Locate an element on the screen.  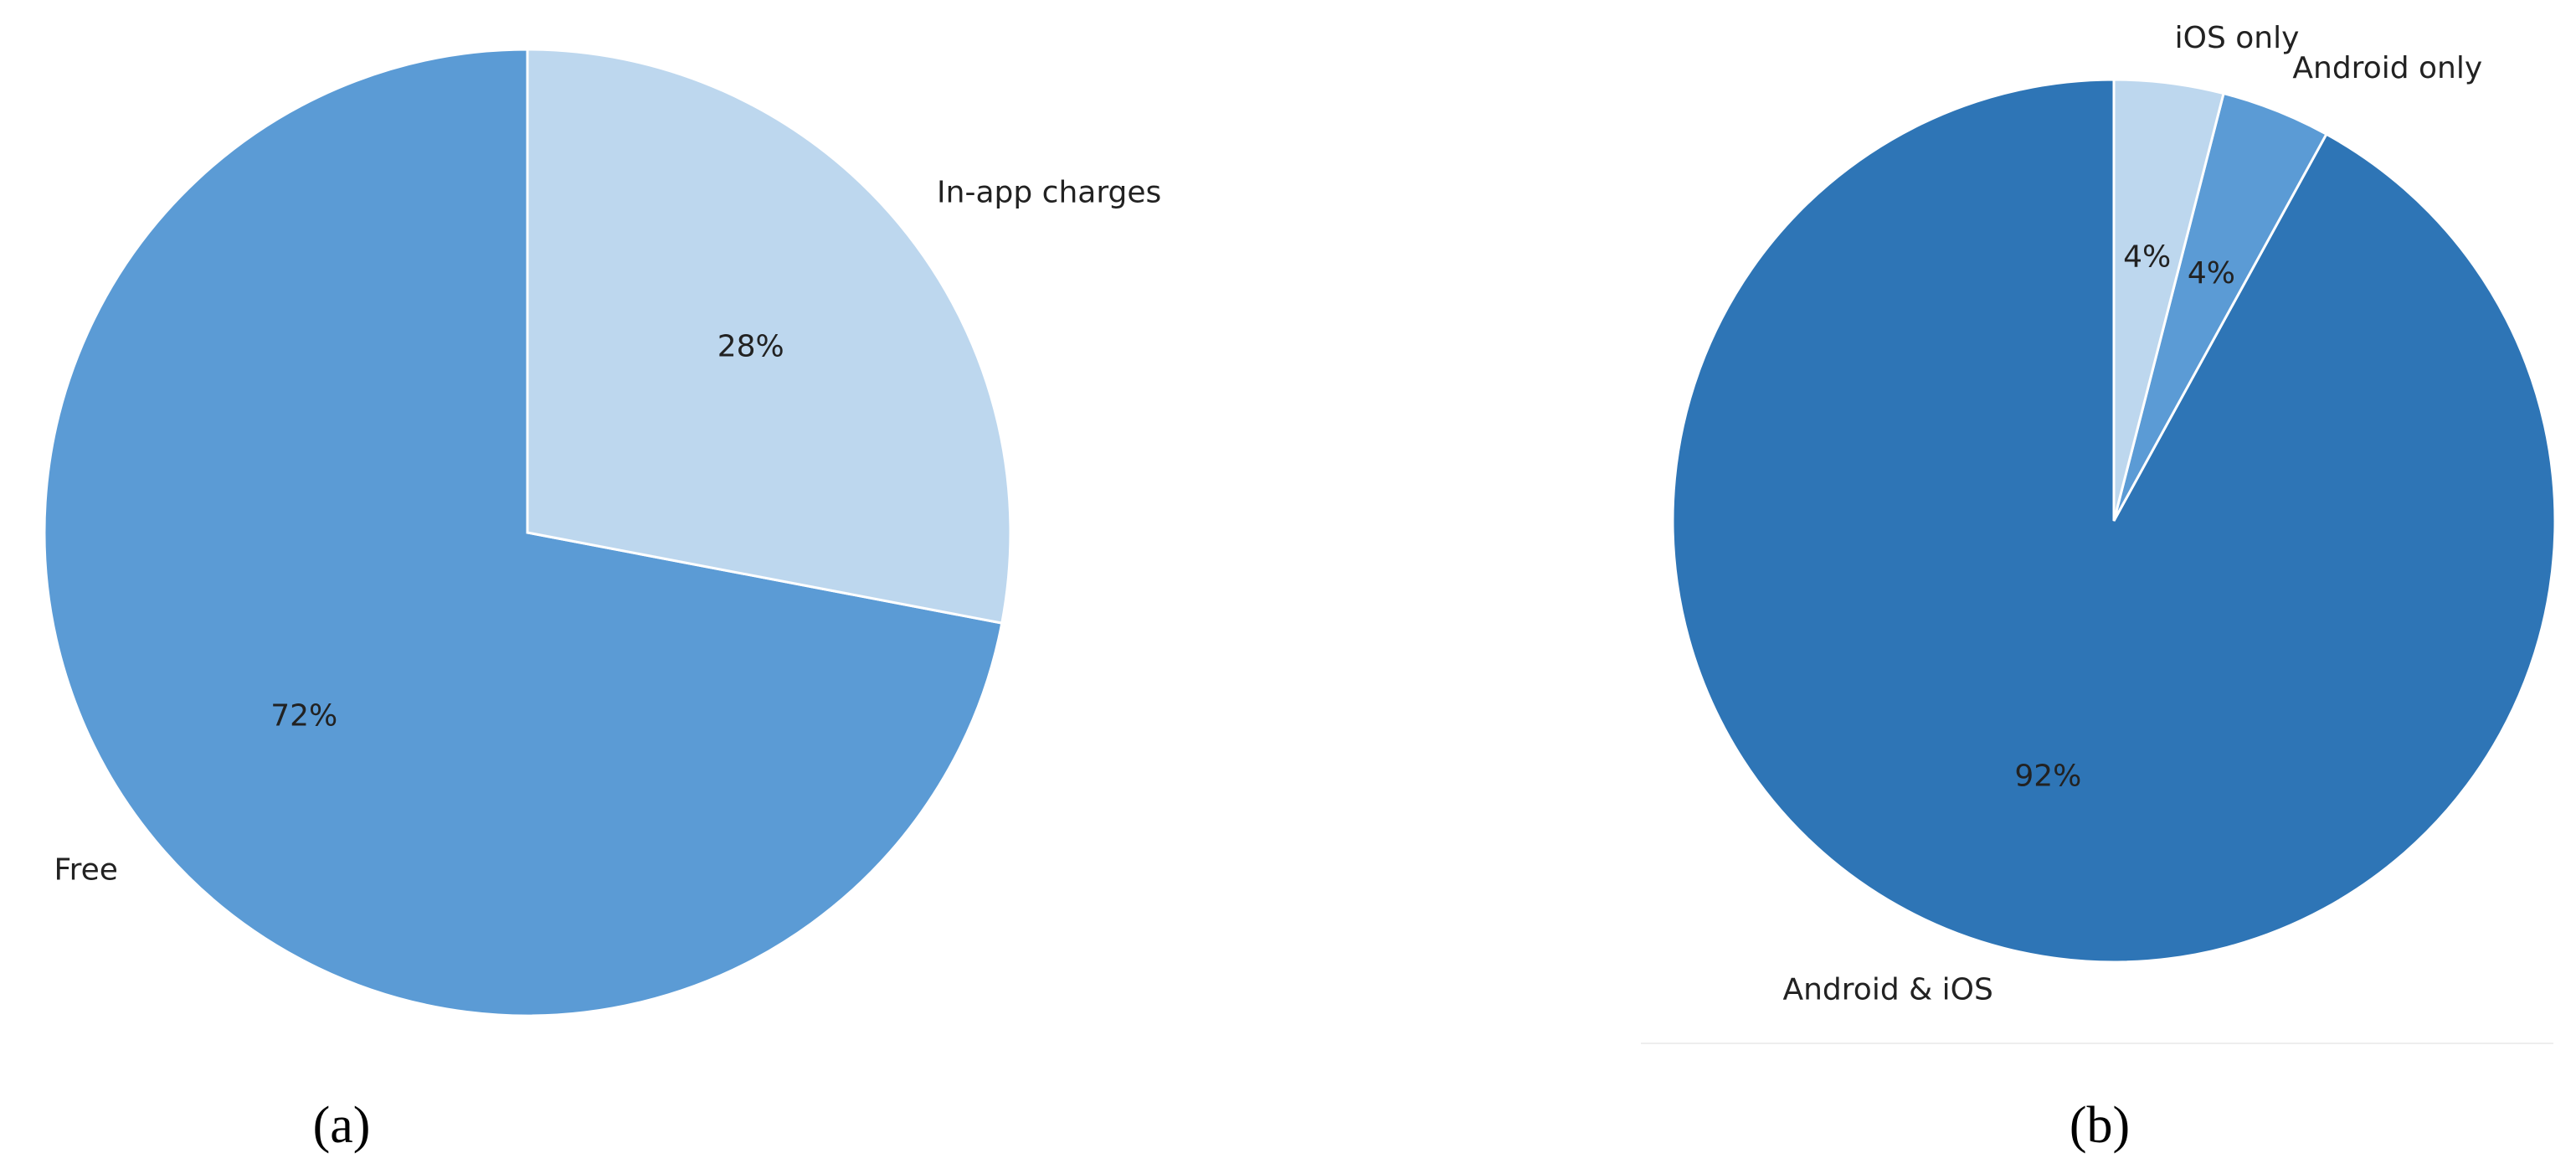
slice-label: iOS only is located at coordinates (2237, 38).